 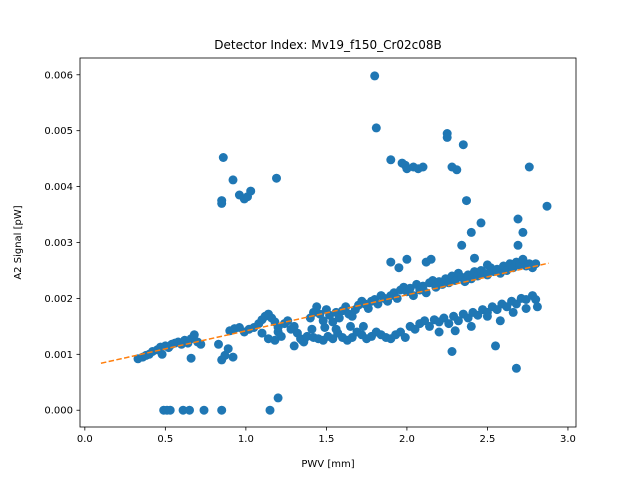 What do you see at coordinates (58, 187) in the screenshot?
I see `y-tick-label: 0.004` at bounding box center [58, 187].